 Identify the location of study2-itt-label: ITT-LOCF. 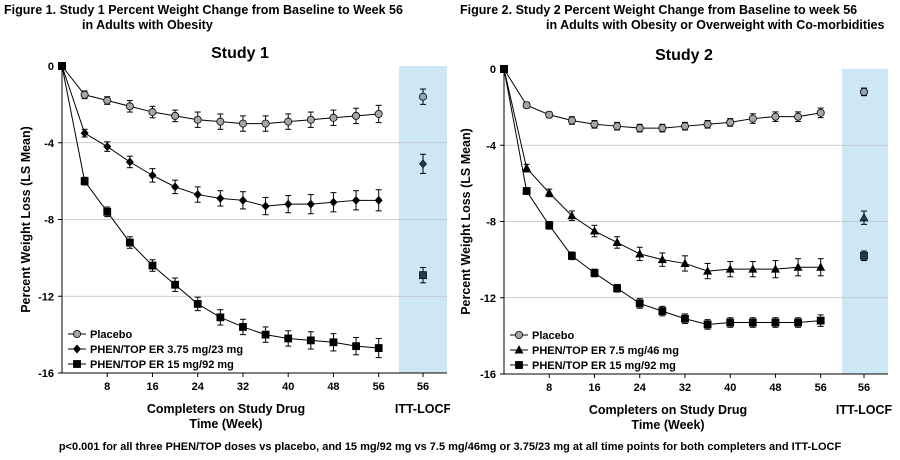
(864, 410).